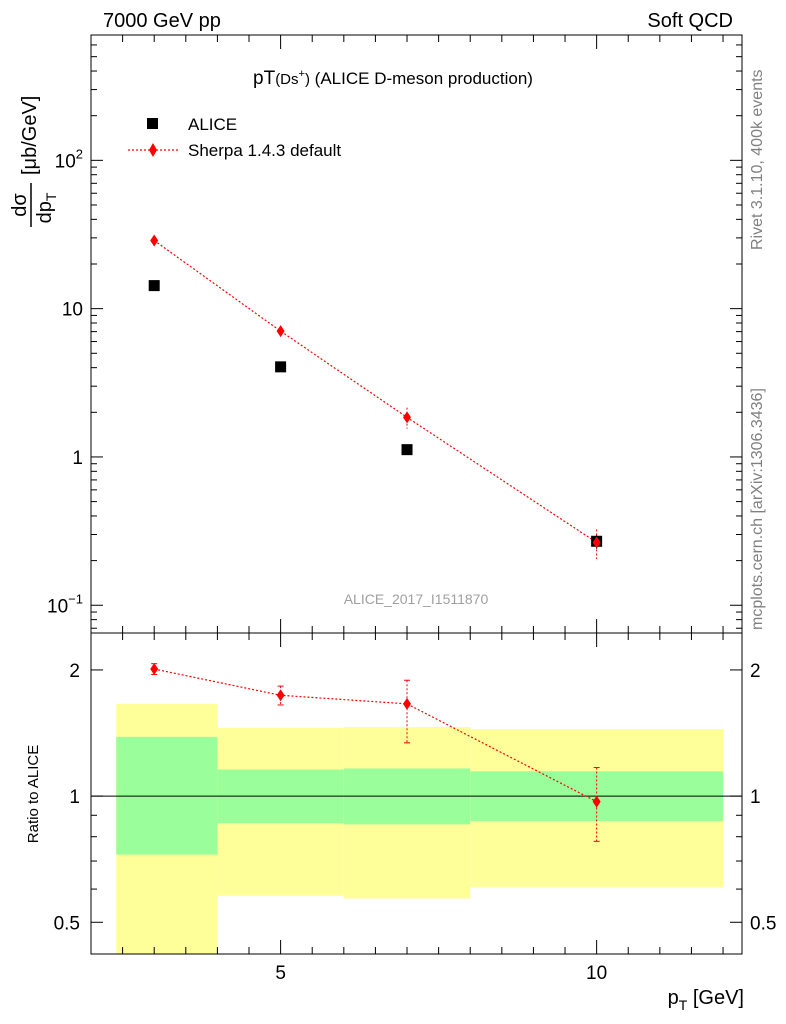 The width and height of the screenshot is (786, 1024). Describe the element at coordinates (596, 973) in the screenshot. I see `xtick-label: 10` at that location.